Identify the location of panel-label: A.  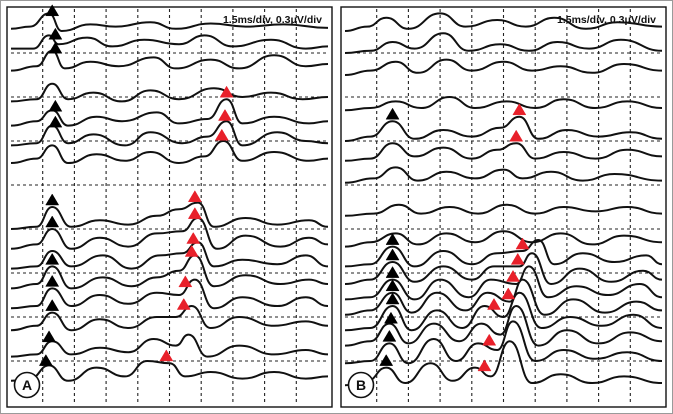
(27, 385).